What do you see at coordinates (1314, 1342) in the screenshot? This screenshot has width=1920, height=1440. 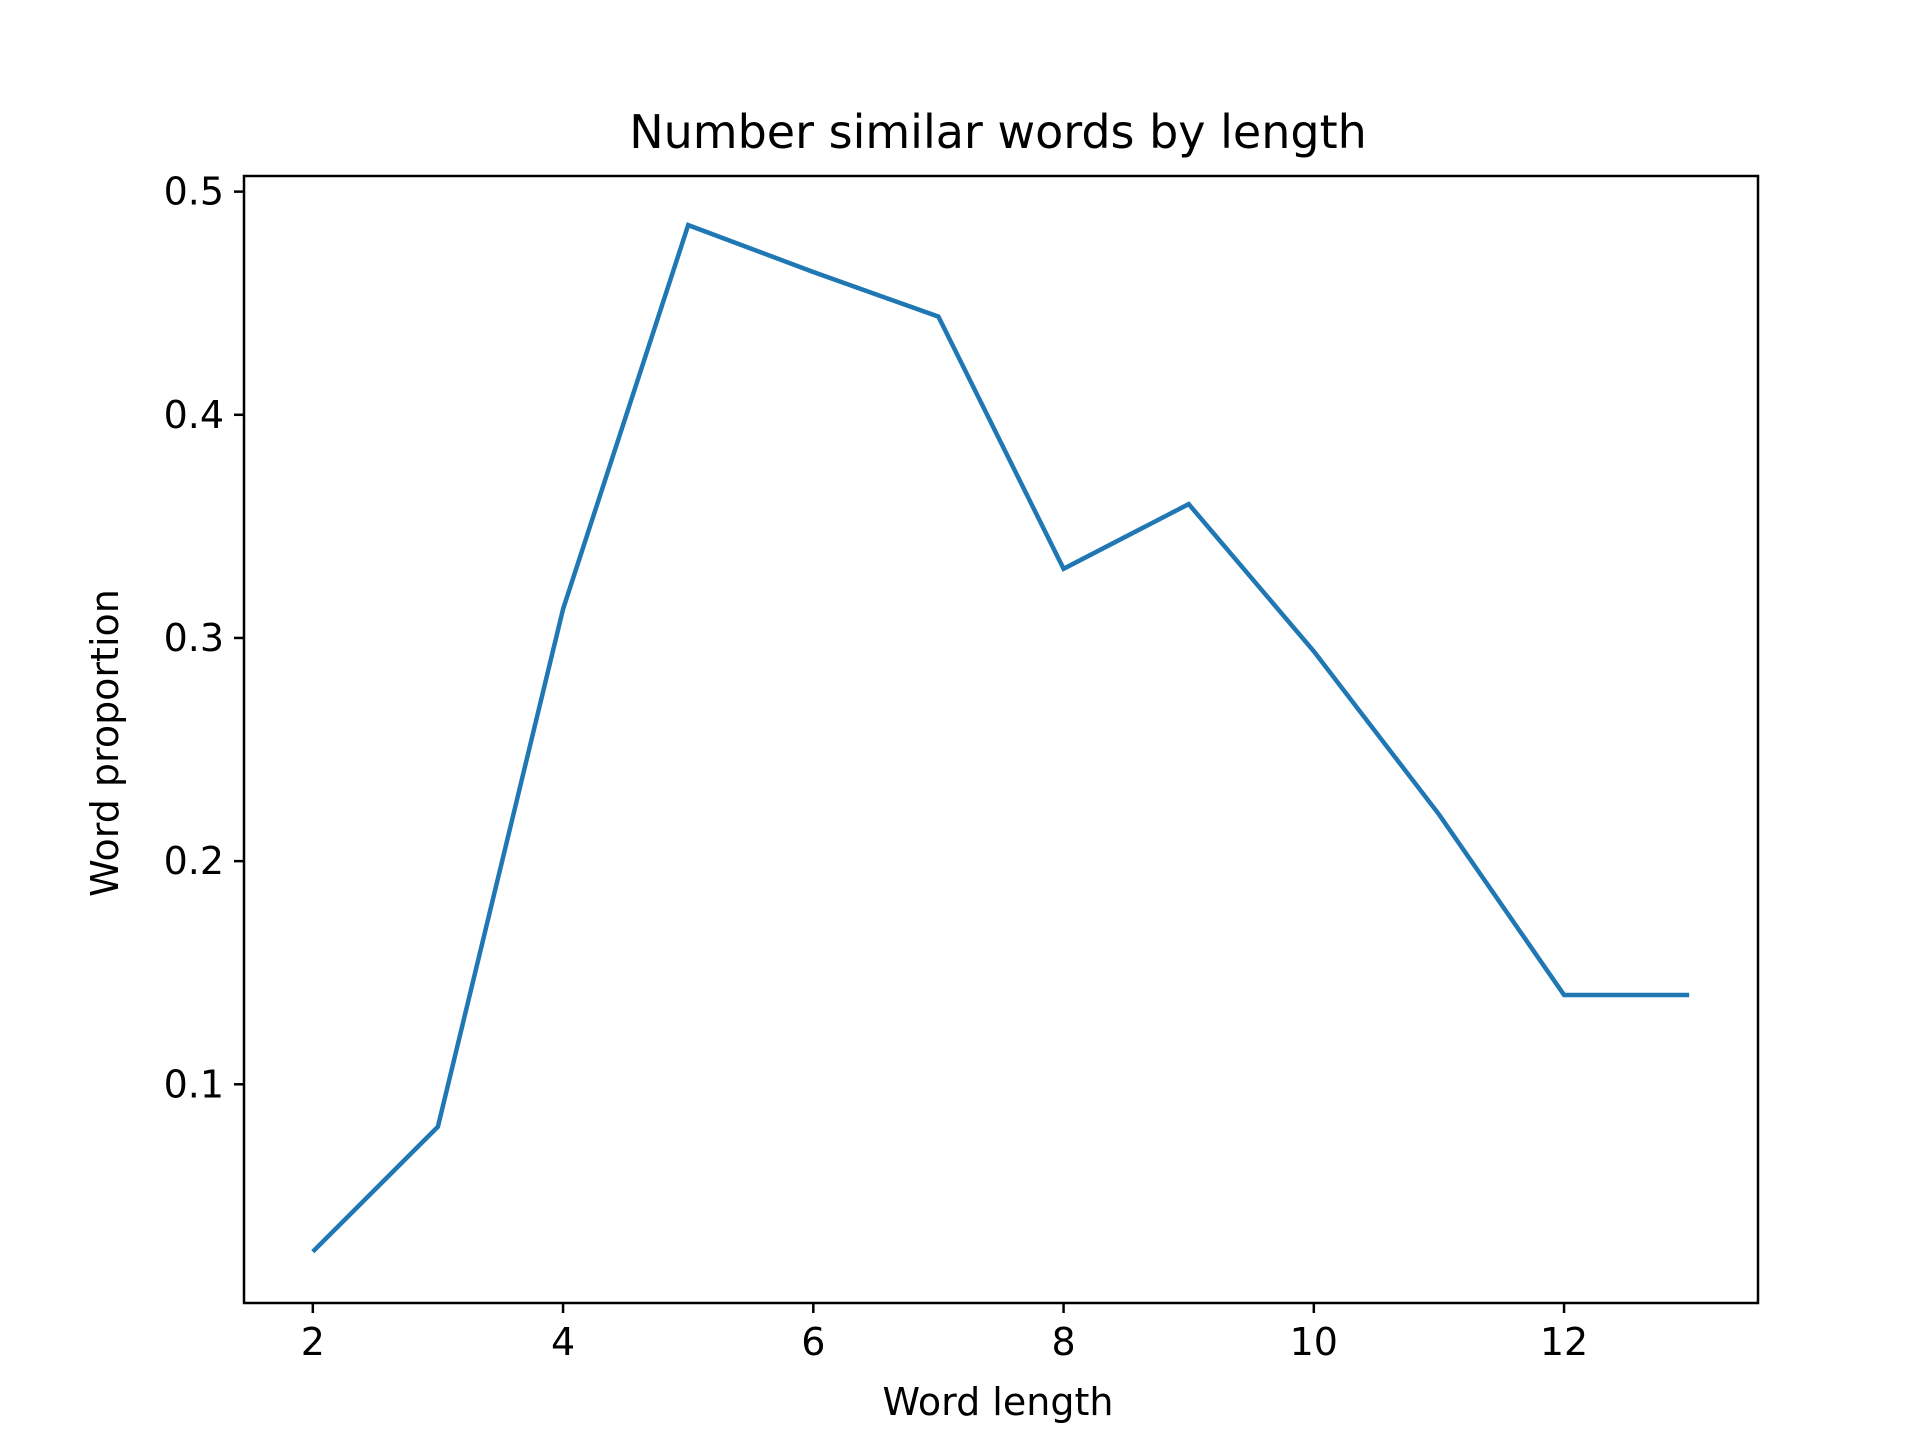 I see `x-tick-label: 10` at bounding box center [1314, 1342].